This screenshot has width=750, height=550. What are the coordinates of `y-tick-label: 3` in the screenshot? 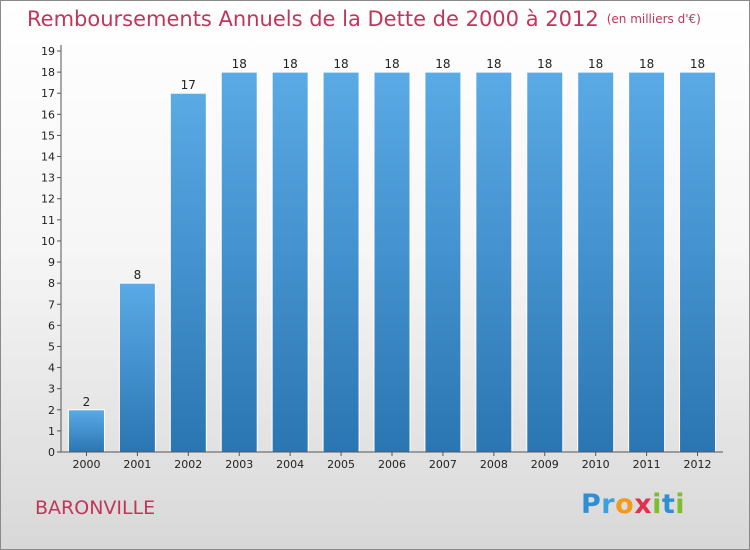 It's located at (51, 389).